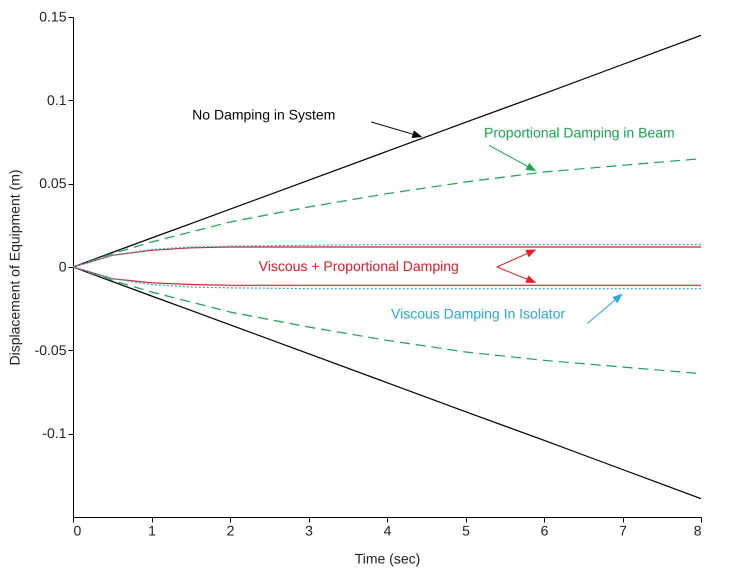 The image size is (737, 576). I want to click on legend-label: Viscous Damping In Isolator, so click(478, 314).